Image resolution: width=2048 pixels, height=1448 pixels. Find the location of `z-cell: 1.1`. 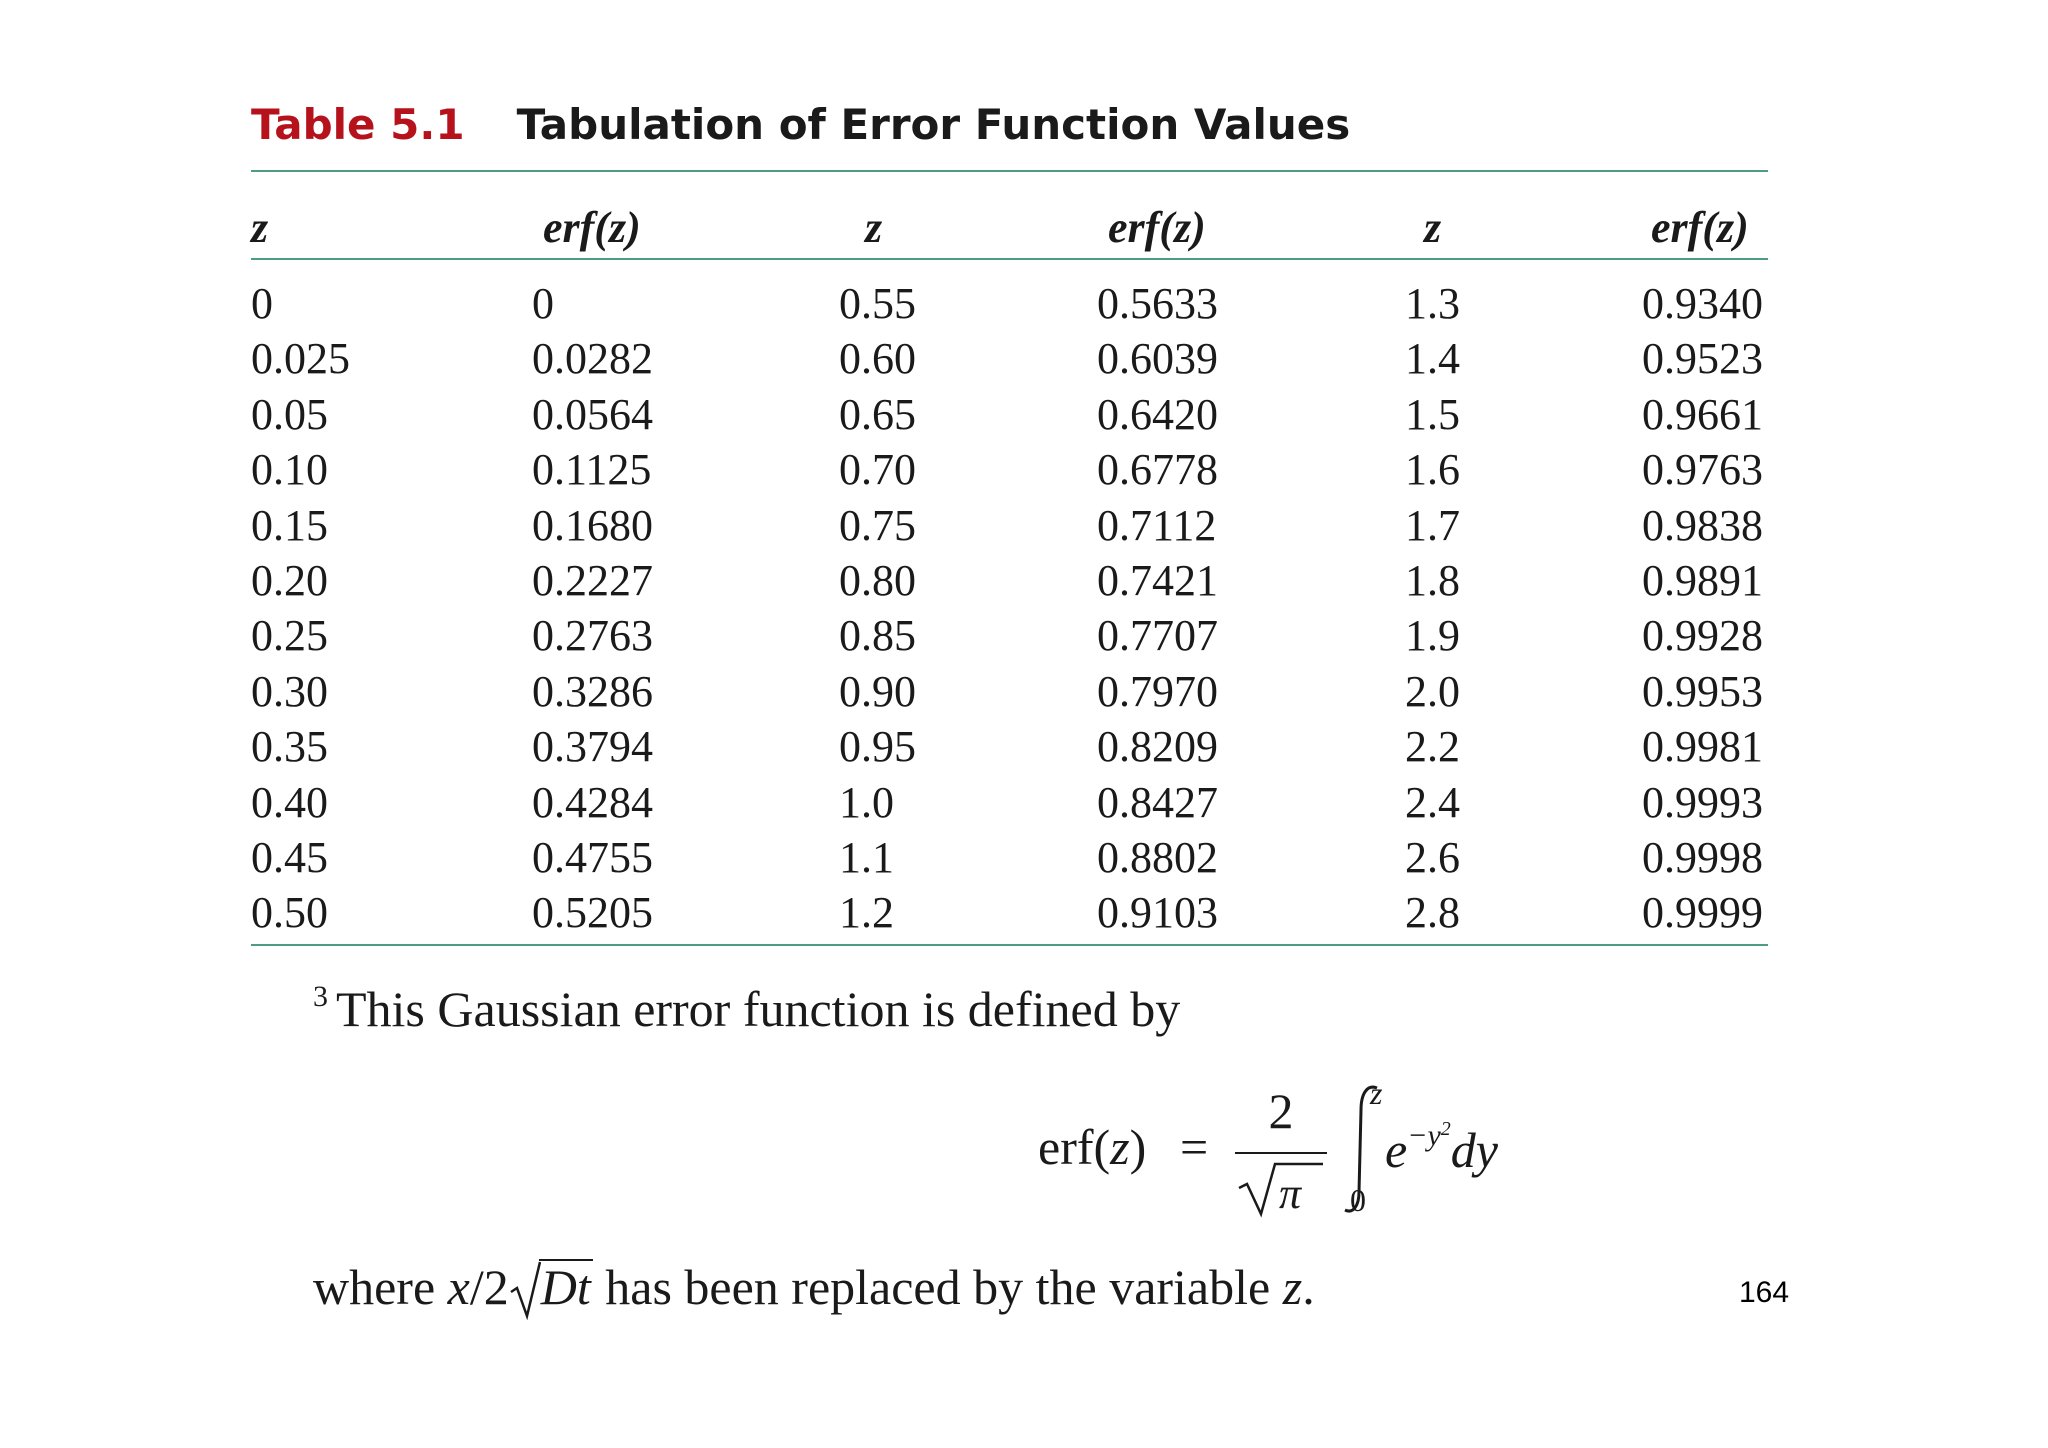

z-cell: 1.1 is located at coordinates (866, 857).